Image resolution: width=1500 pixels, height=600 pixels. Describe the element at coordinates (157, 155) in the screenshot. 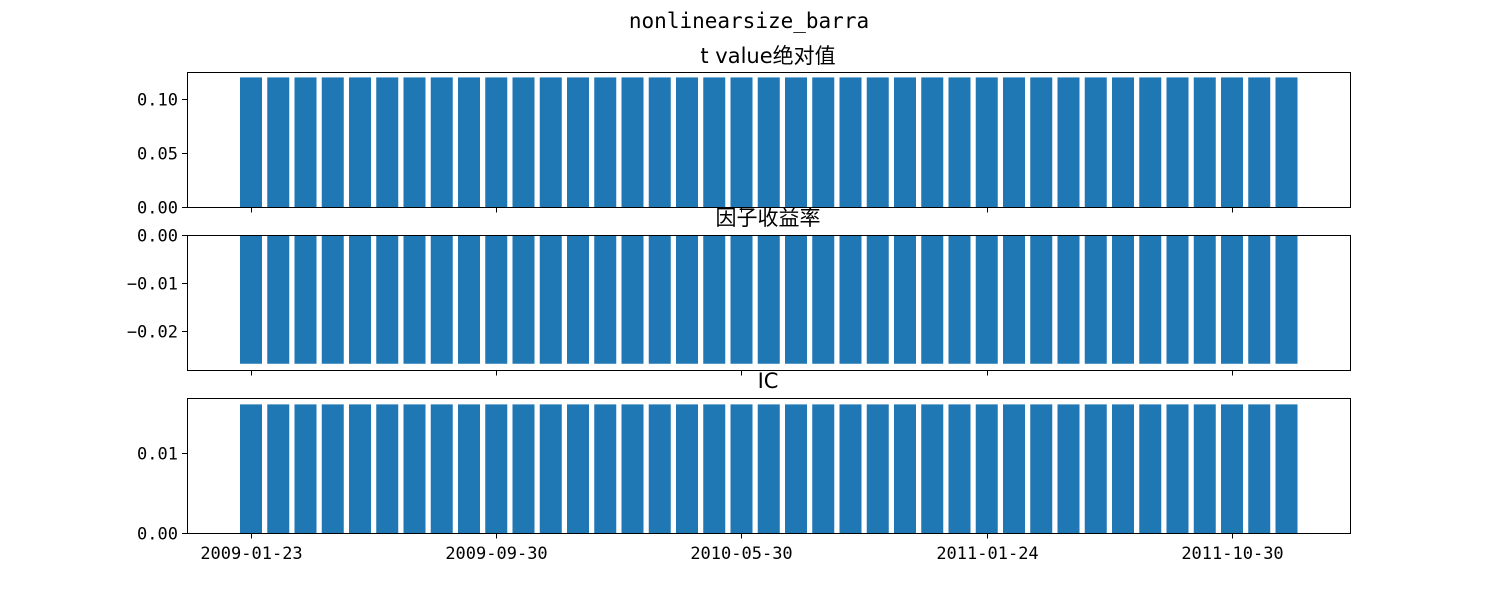

I see `y-tick-label: 0.05` at that location.